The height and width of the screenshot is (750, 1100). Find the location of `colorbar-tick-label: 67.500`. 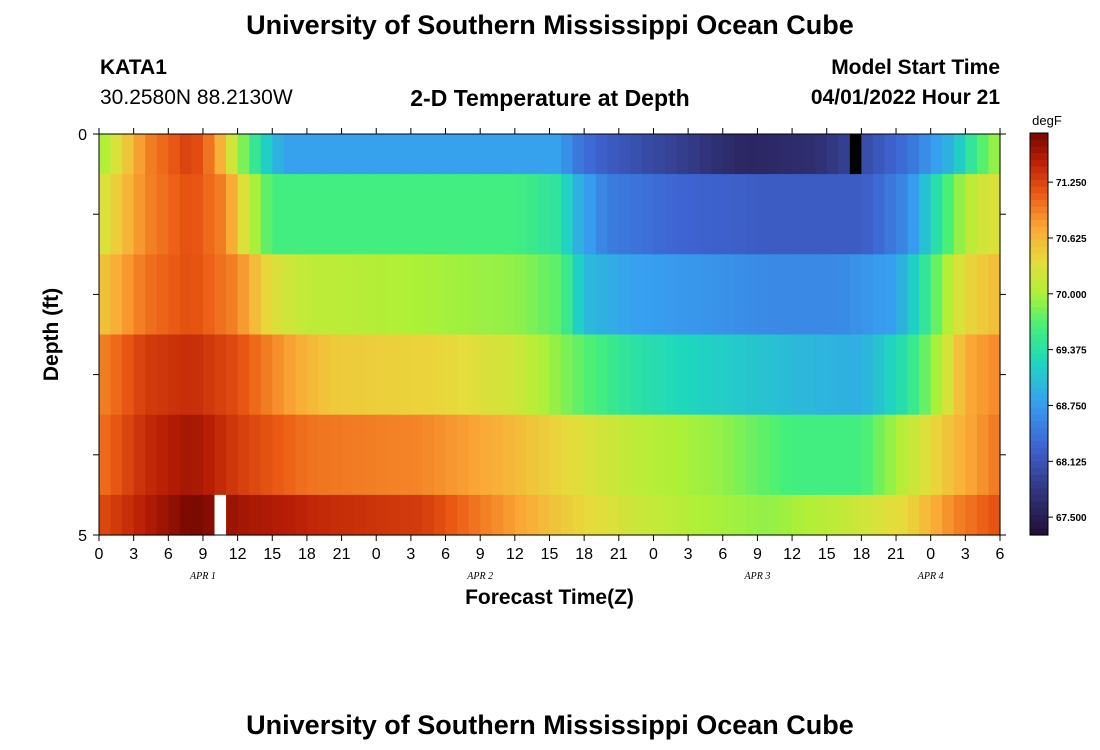

colorbar-tick-label: 67.500 is located at coordinates (1071, 518).